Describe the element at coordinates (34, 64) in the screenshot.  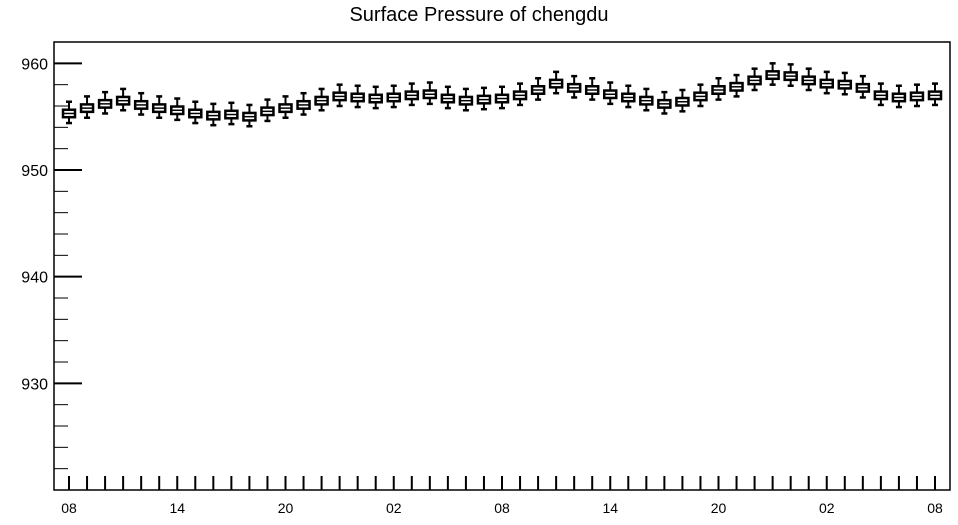
I see `y-tick-label: 960` at that location.